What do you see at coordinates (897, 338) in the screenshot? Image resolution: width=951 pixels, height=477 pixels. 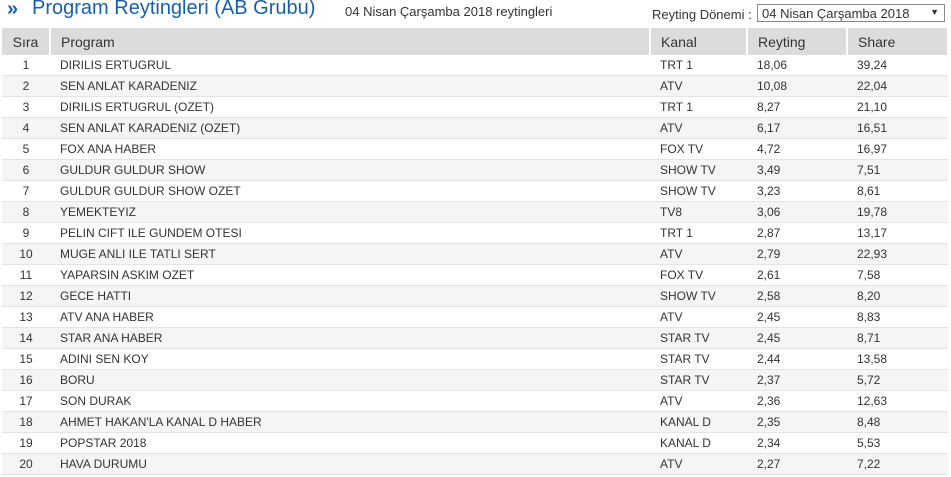 I see `table-cell: 8,71` at bounding box center [897, 338].